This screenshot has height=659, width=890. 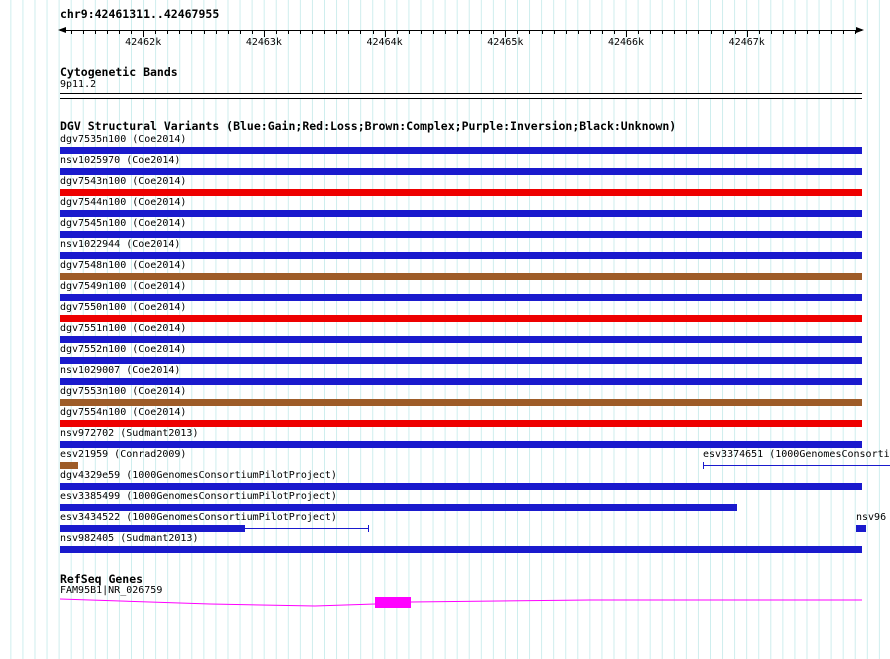 What do you see at coordinates (393, 602) in the screenshot?
I see `gene-exon-box` at bounding box center [393, 602].